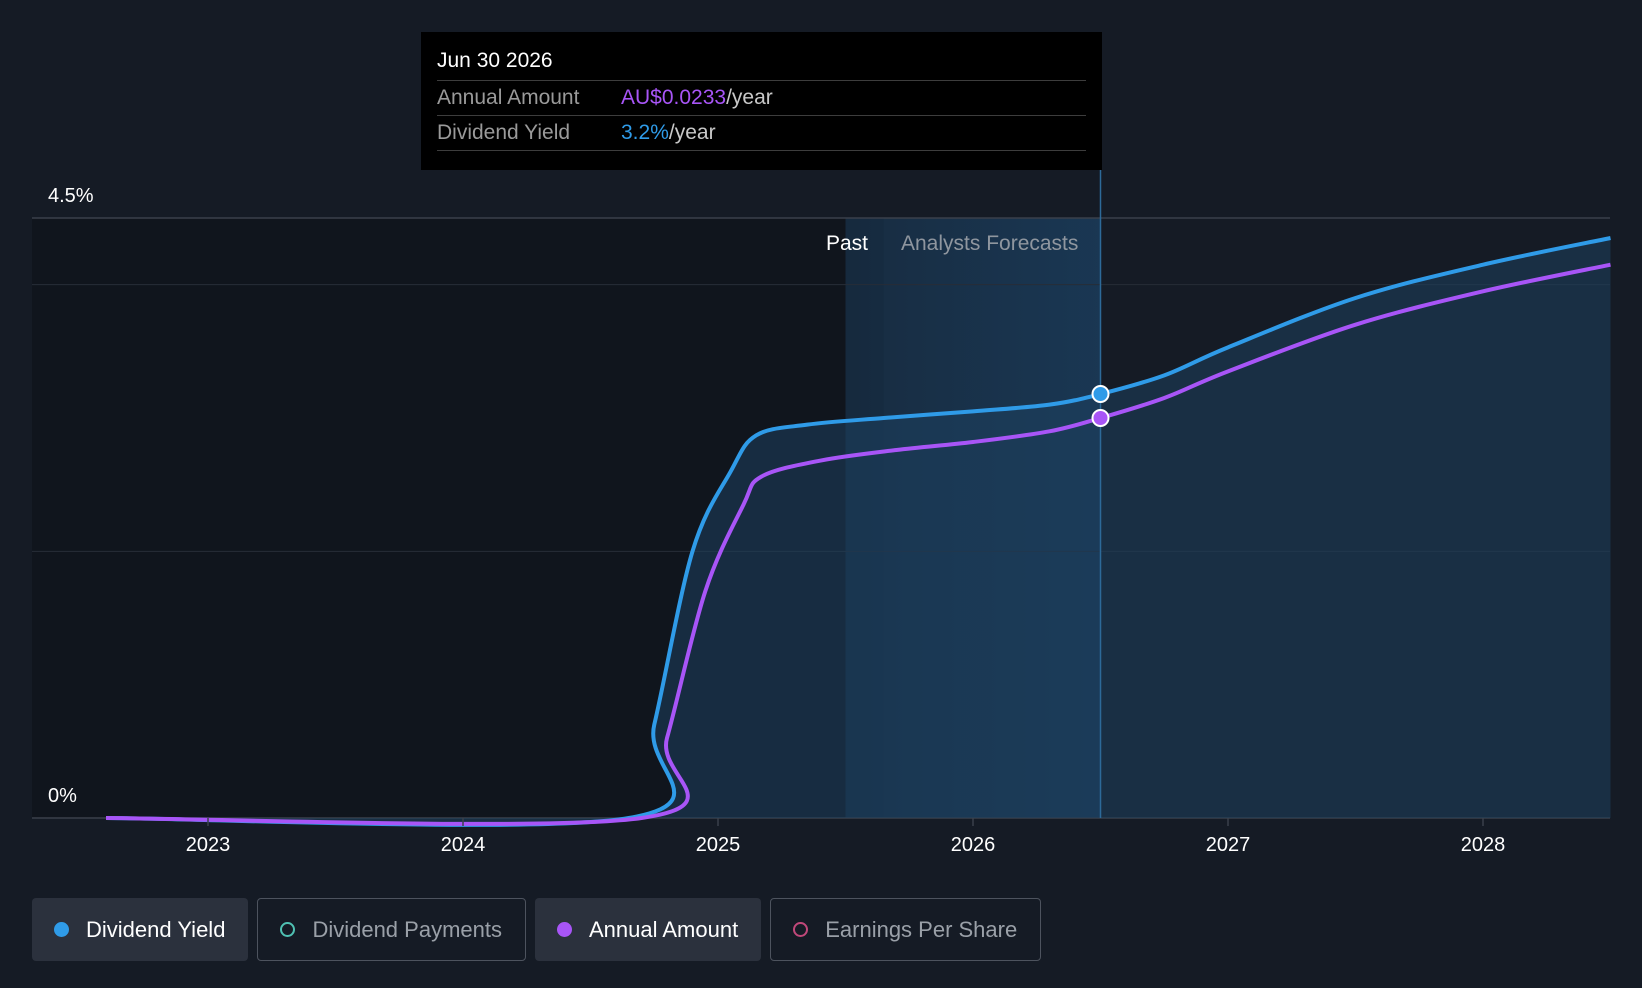  Describe the element at coordinates (407, 929) in the screenshot. I see `legend-dividend-payments-label: Dividend Payments` at that location.